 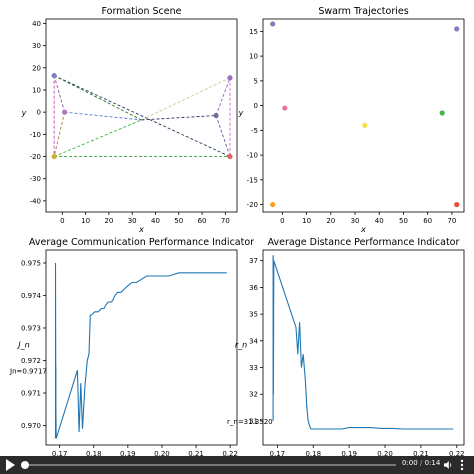 I want to click on y-tick-label: -30, so click(x=35, y=179).